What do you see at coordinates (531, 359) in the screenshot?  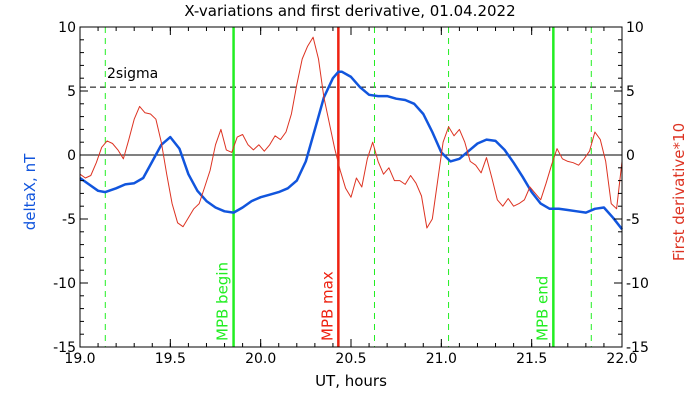 I see `x-tick-label: 21.5` at bounding box center [531, 359].